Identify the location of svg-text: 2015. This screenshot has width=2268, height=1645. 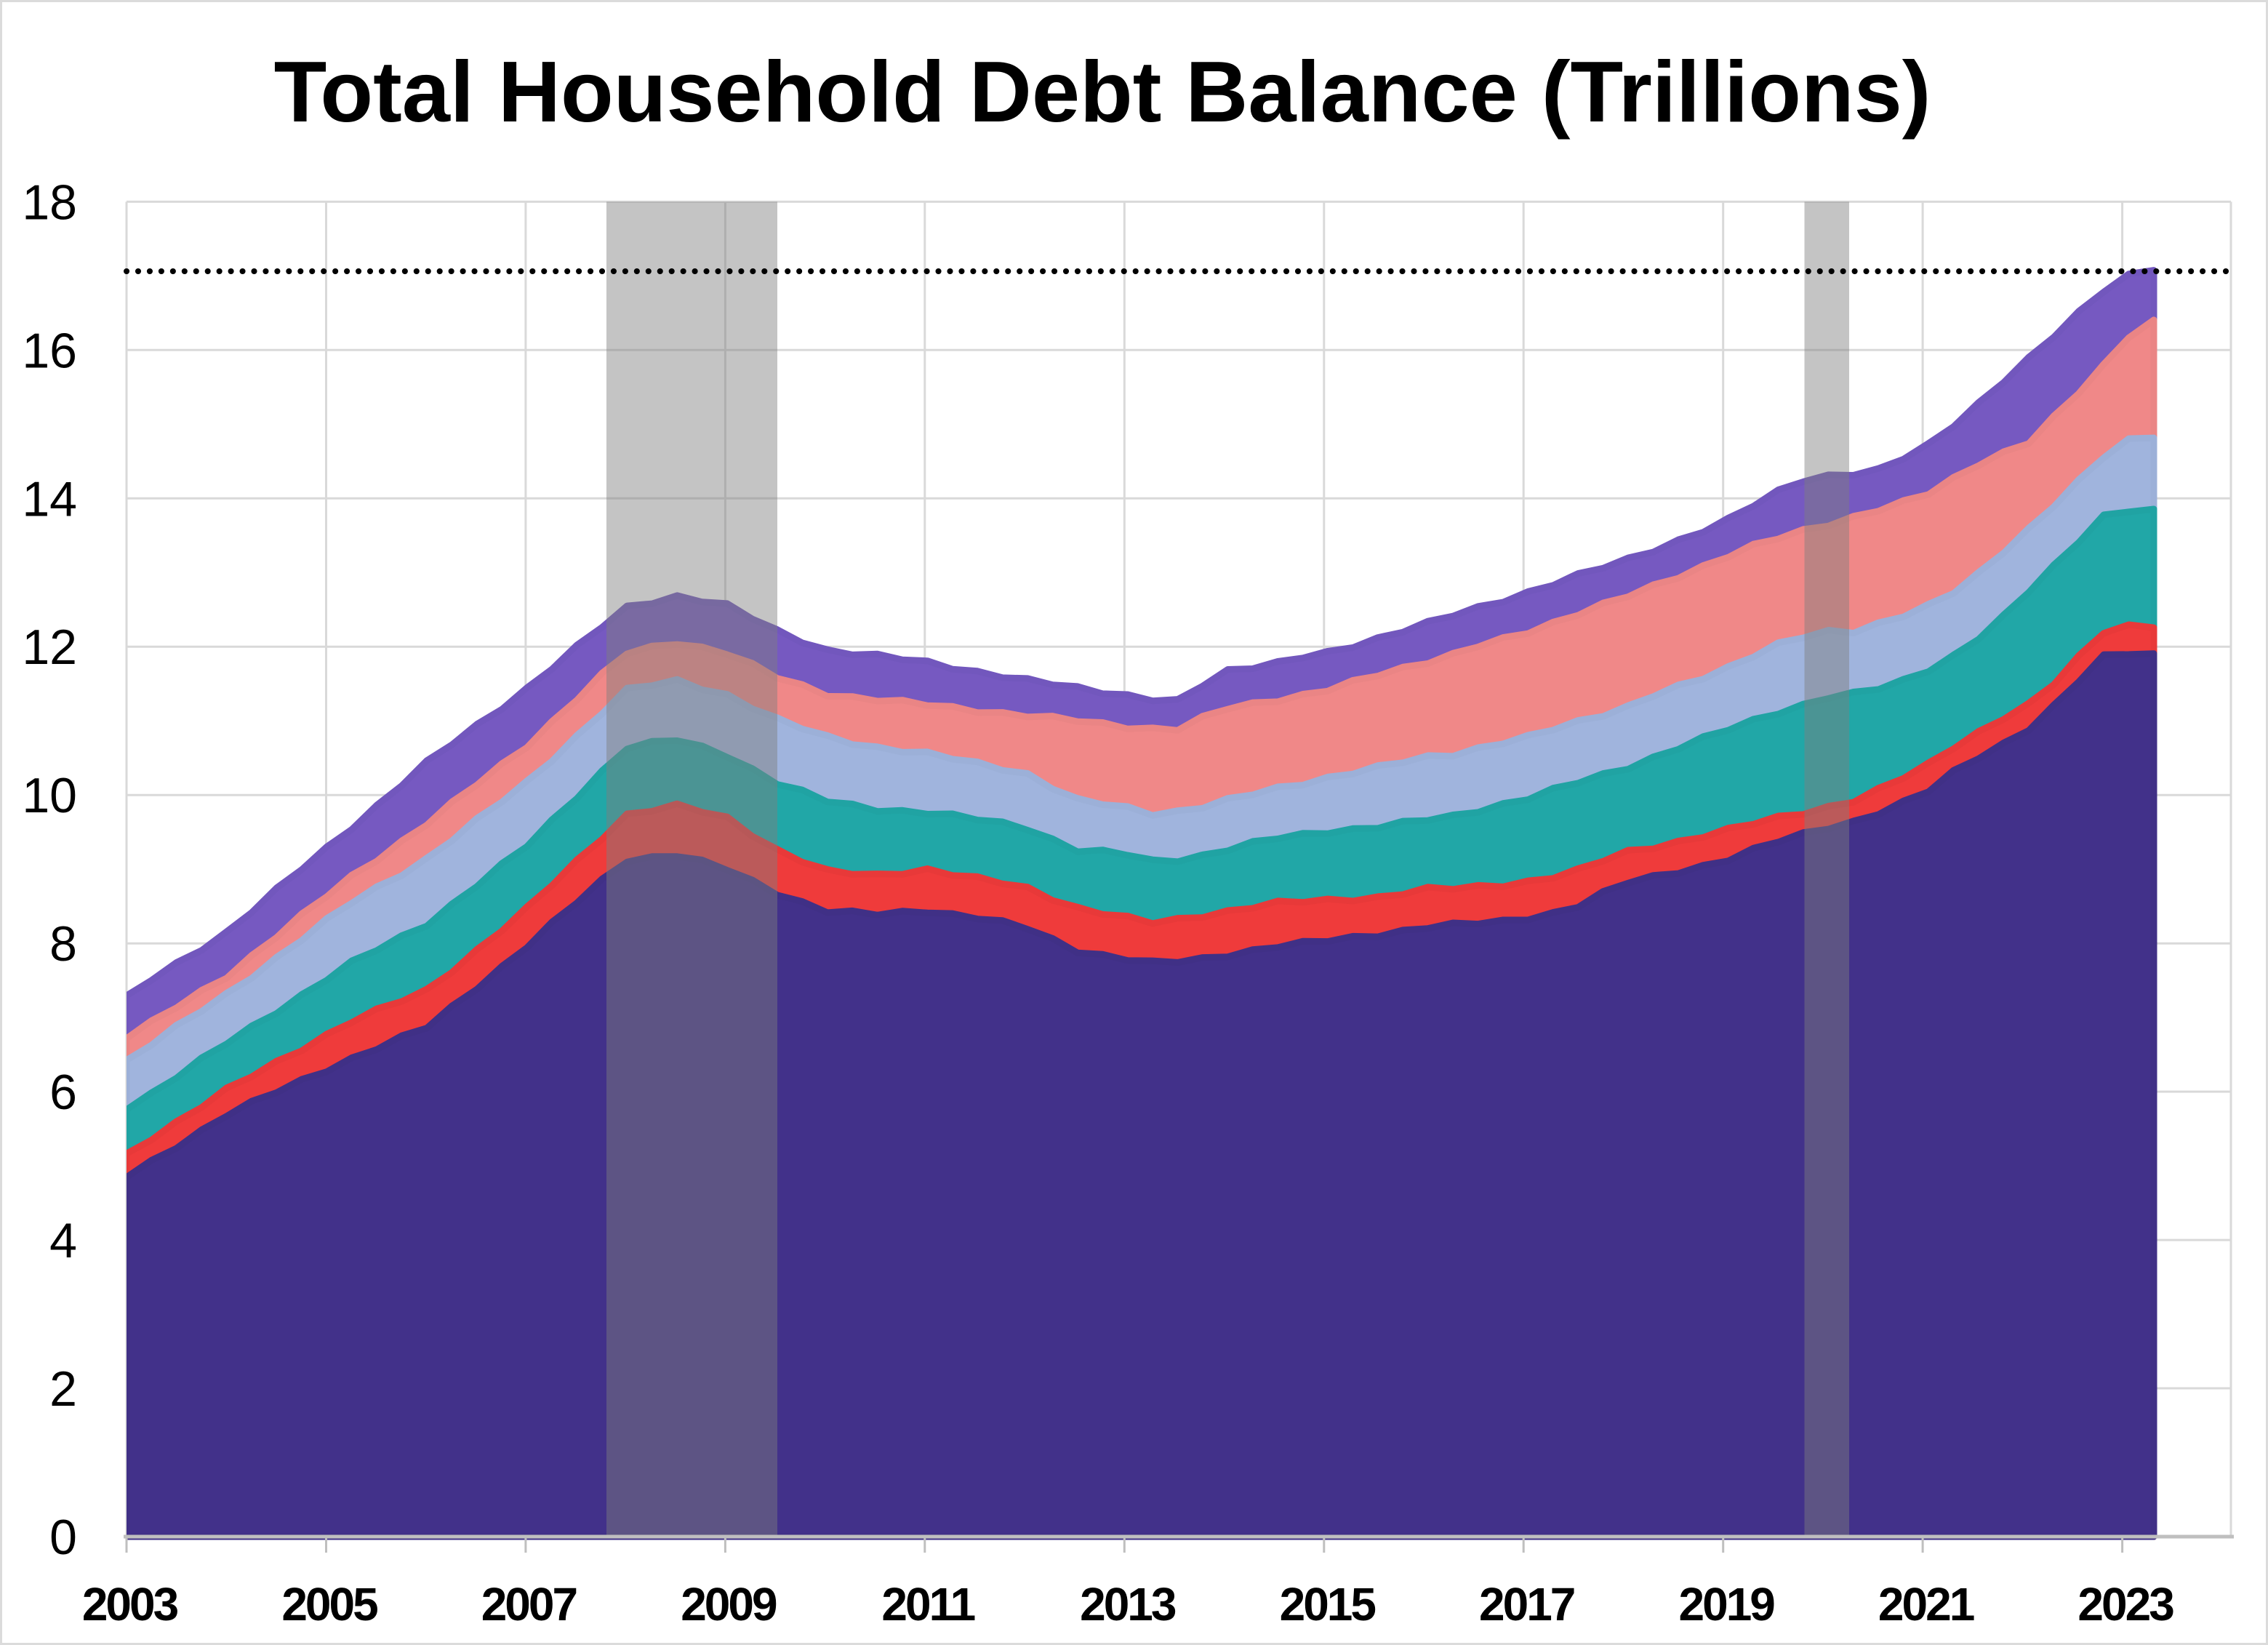
(1328, 1604).